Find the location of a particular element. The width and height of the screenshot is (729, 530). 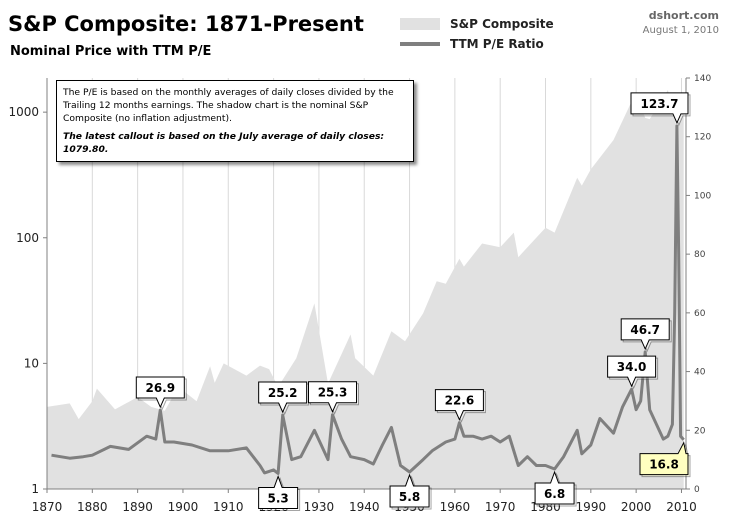

source-credit: dshort.com is located at coordinates (683, 15).